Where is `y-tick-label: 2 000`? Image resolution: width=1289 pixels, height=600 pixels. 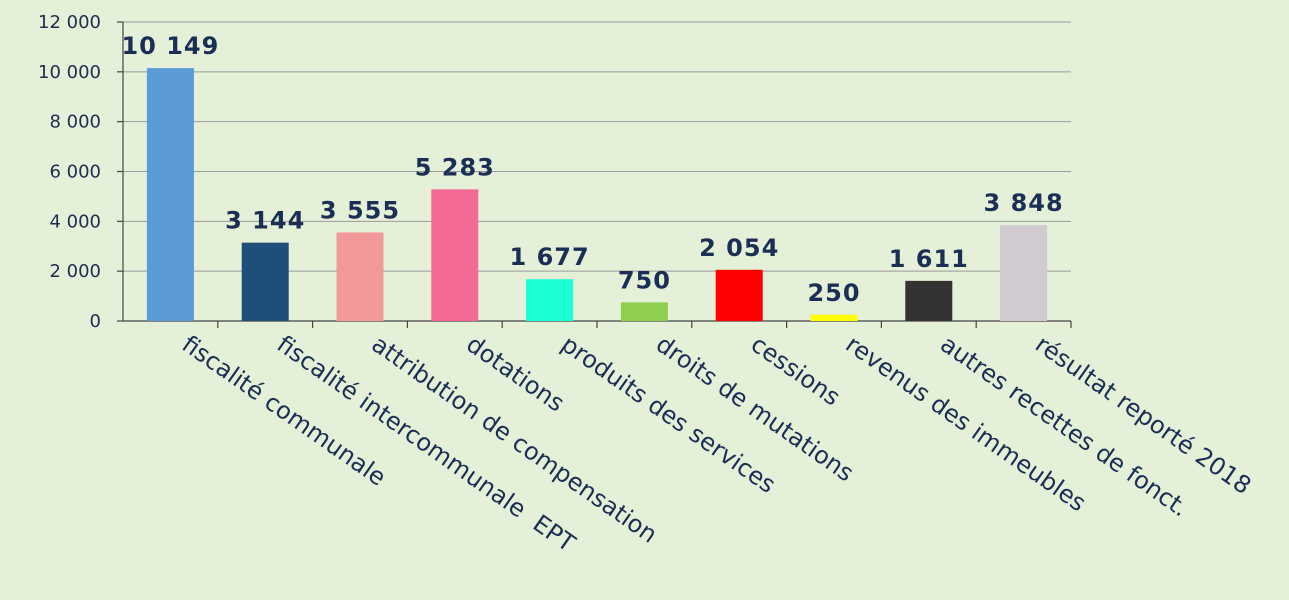 y-tick-label: 2 000 is located at coordinates (75, 271).